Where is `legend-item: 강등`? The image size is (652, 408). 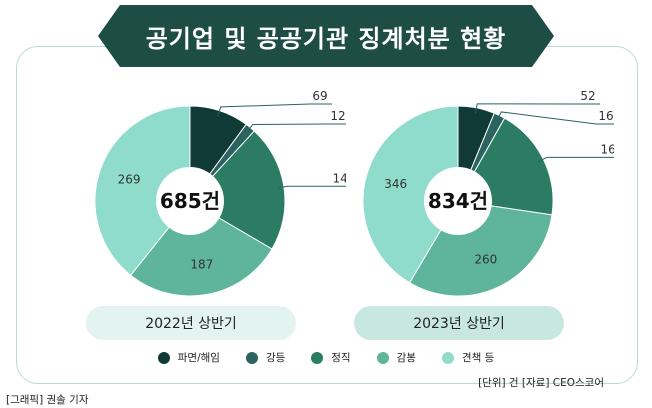
legend-item: 강등 is located at coordinates (265, 357).